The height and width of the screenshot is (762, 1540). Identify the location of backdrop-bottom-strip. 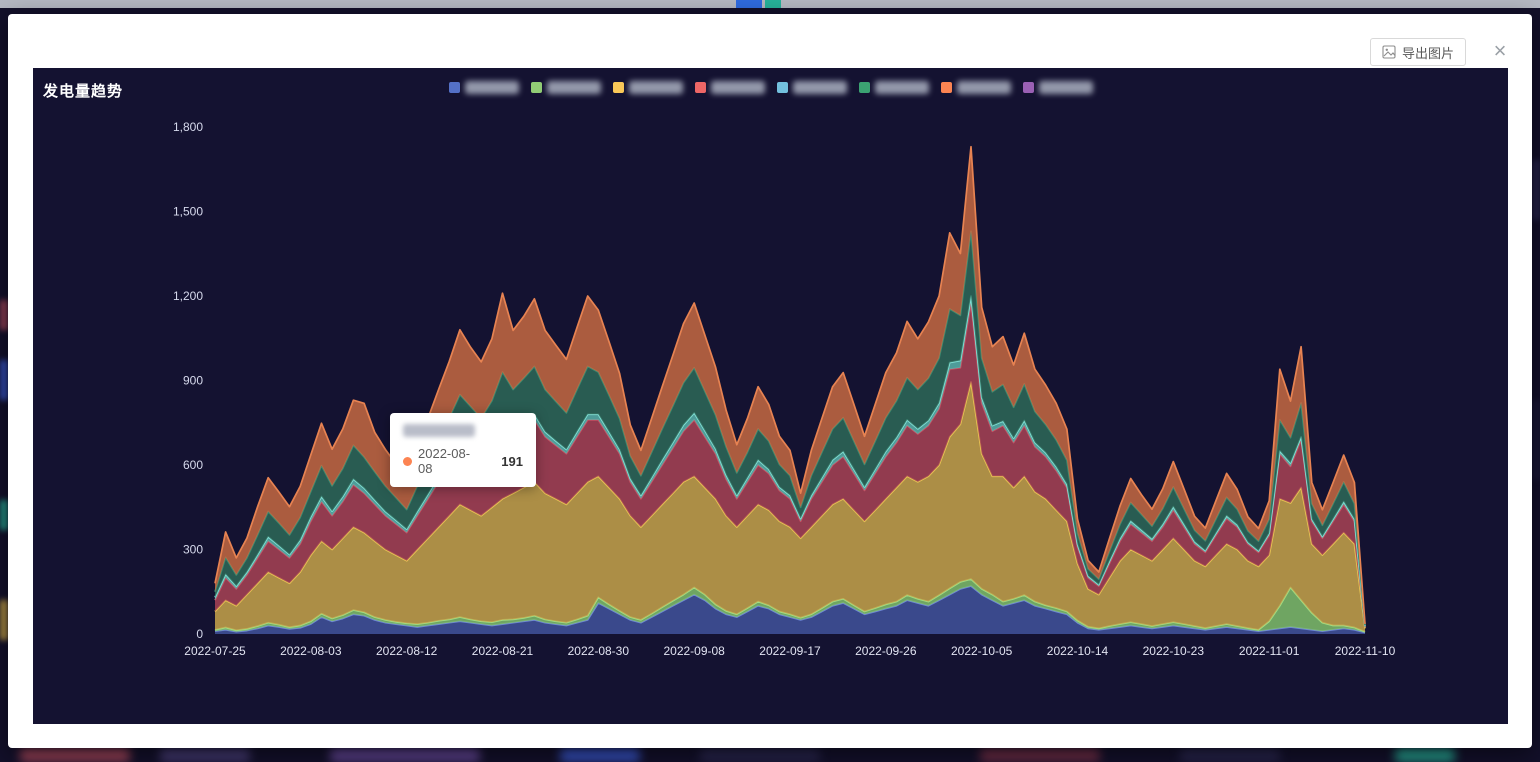
(770, 755).